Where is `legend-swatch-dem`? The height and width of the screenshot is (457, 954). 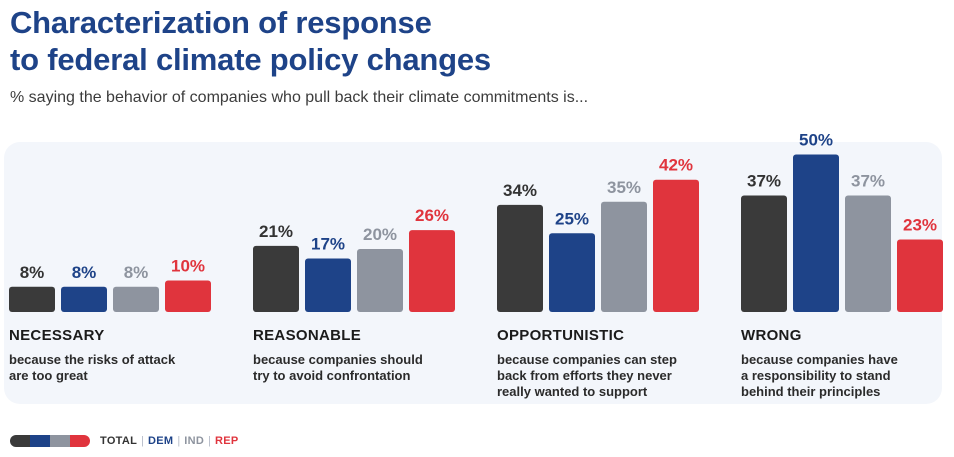
legend-swatch-dem is located at coordinates (40, 441).